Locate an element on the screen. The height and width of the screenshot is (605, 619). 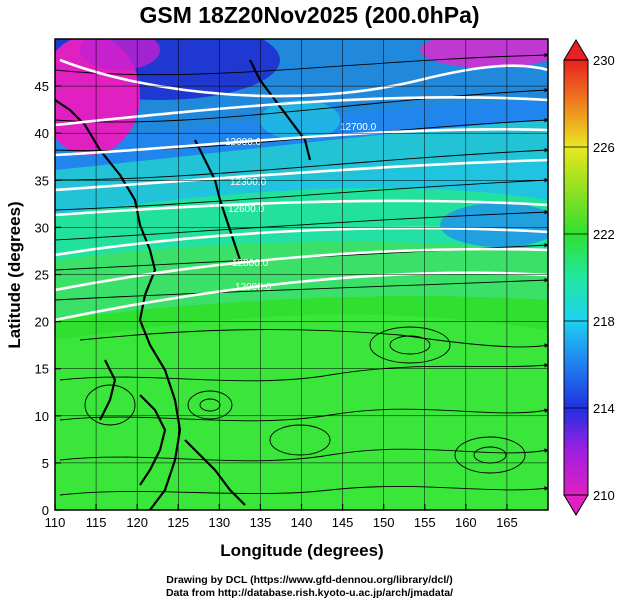
x-tick-label: 155 is located at coordinates (425, 522).